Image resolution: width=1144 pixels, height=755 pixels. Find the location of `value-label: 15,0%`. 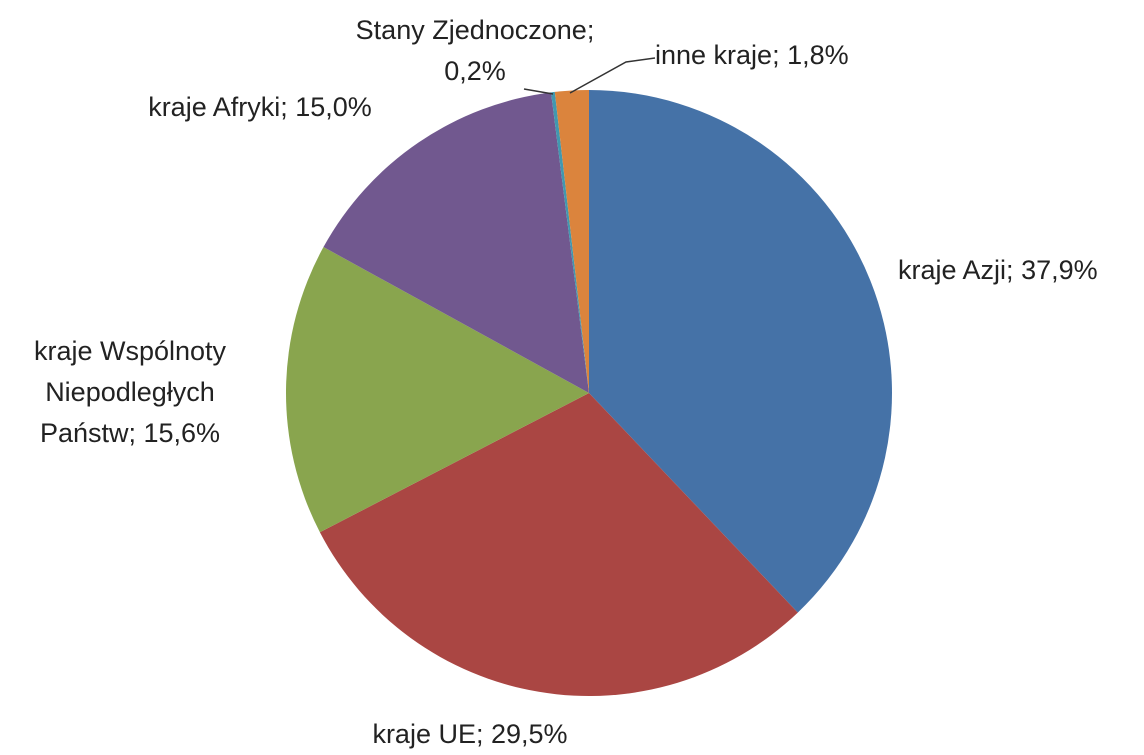

value-label: 15,0% is located at coordinates (333, 107).